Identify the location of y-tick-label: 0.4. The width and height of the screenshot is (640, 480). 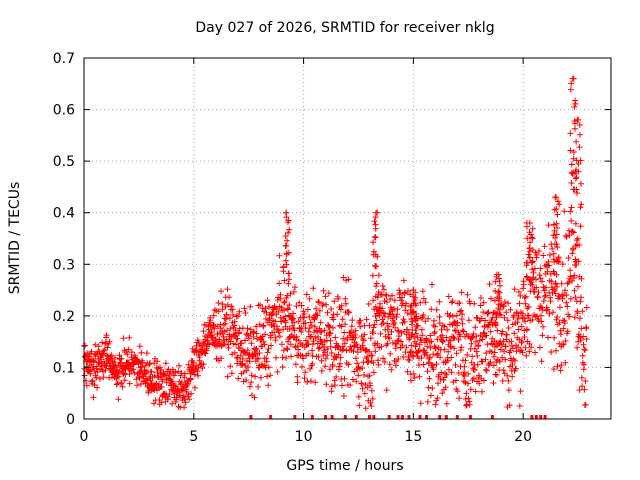
(64, 214).